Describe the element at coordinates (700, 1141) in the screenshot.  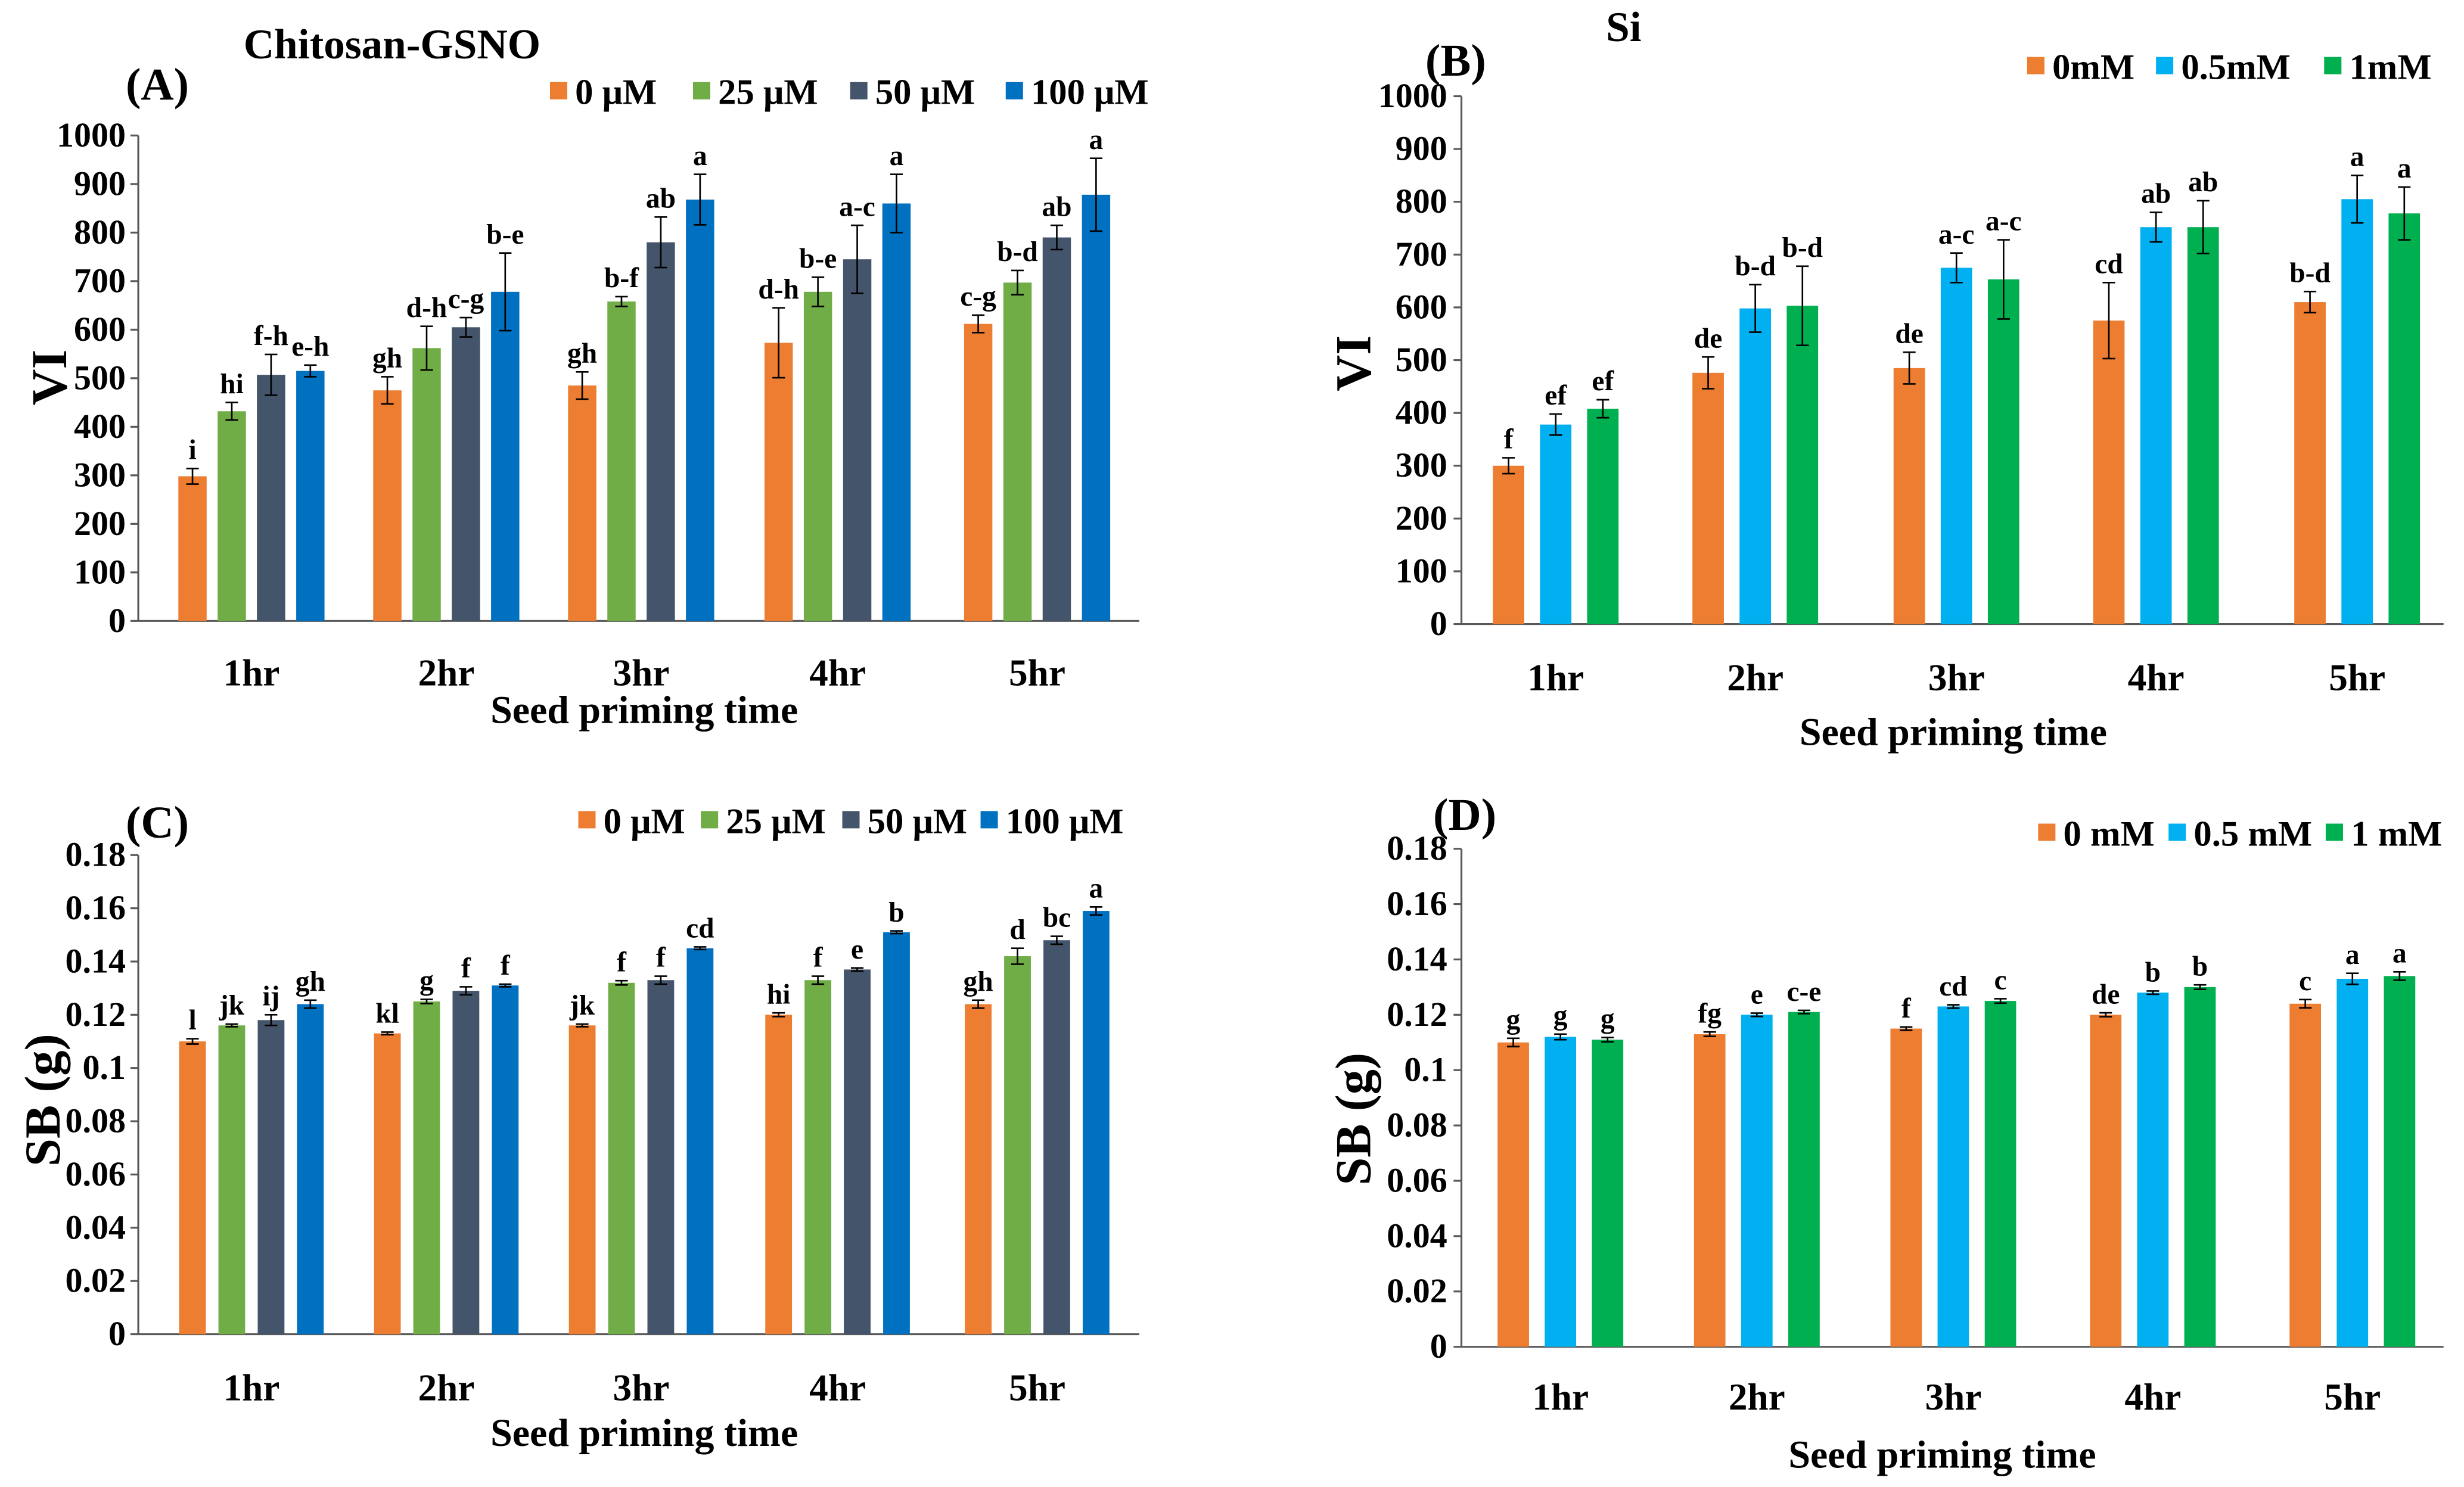
I see `bar-panel-c-series-4-3hr` at that location.